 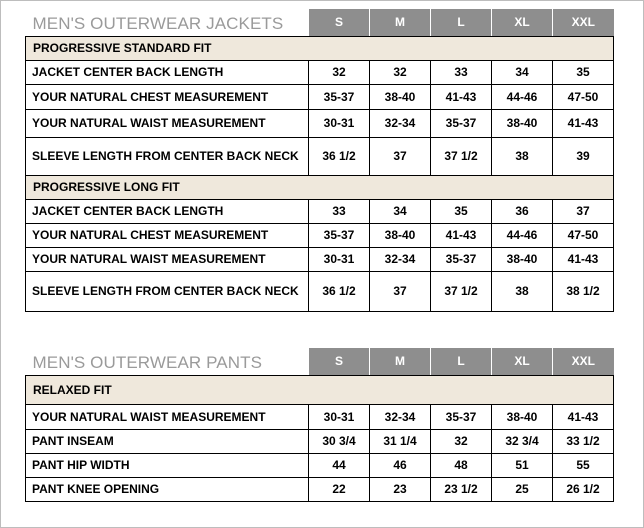 I want to click on cell-xxl: 38 1/2, so click(x=583, y=291).